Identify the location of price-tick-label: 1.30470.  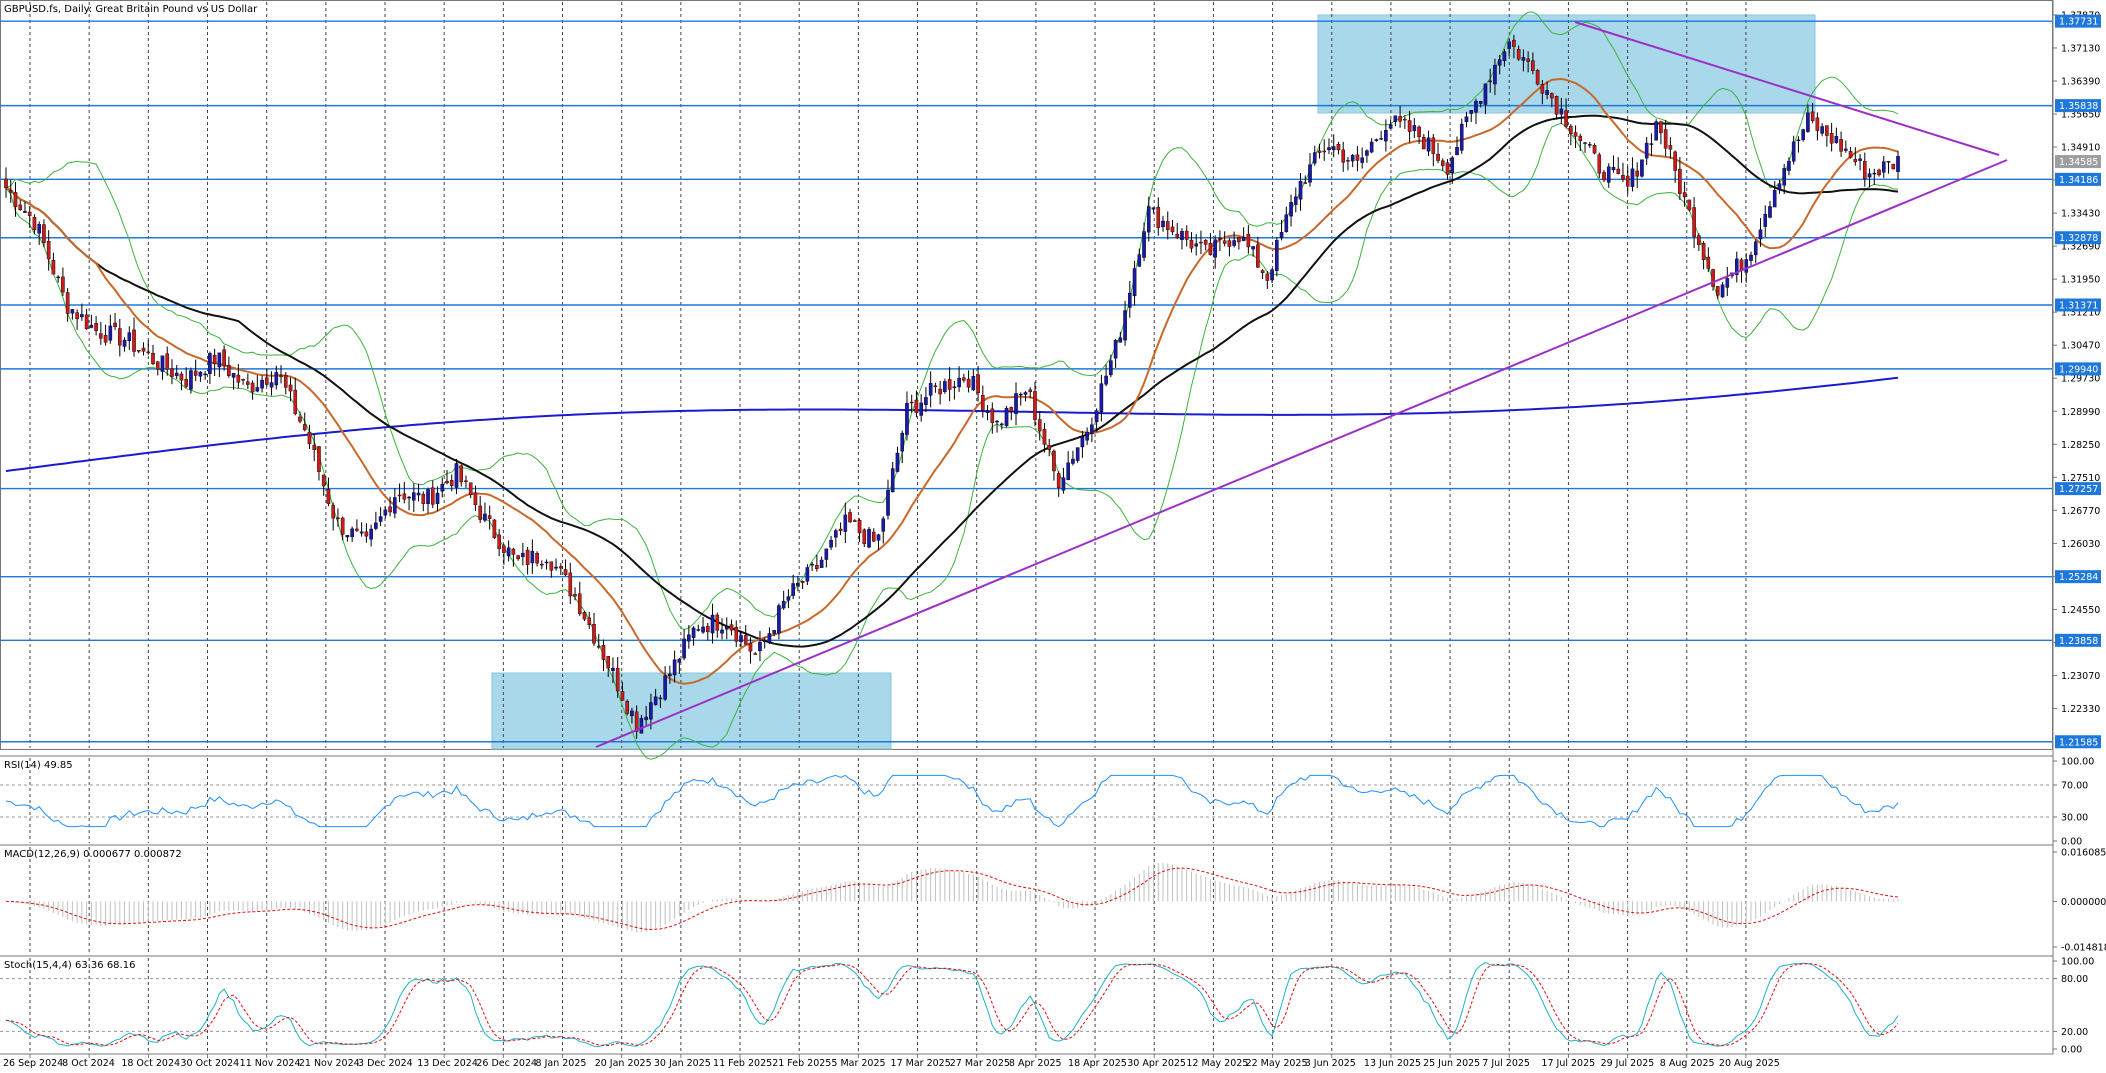
(2080, 346).